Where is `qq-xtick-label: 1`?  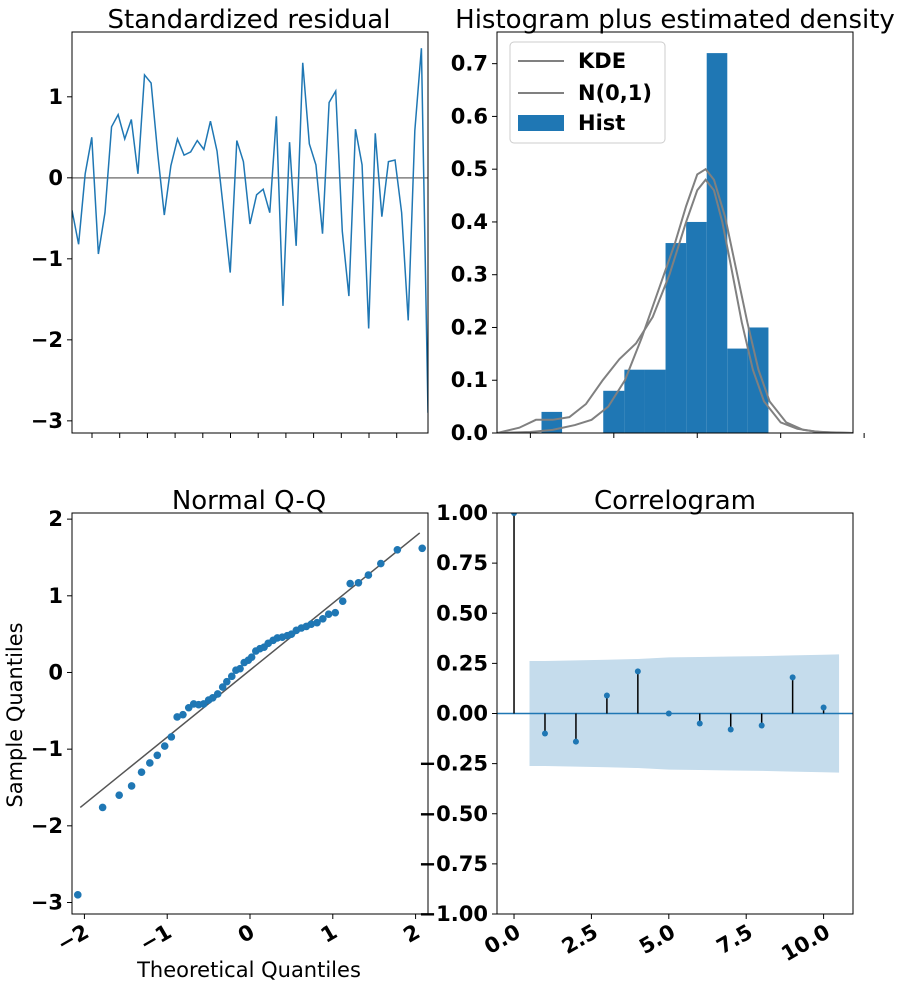 qq-xtick-label: 1 is located at coordinates (329, 934).